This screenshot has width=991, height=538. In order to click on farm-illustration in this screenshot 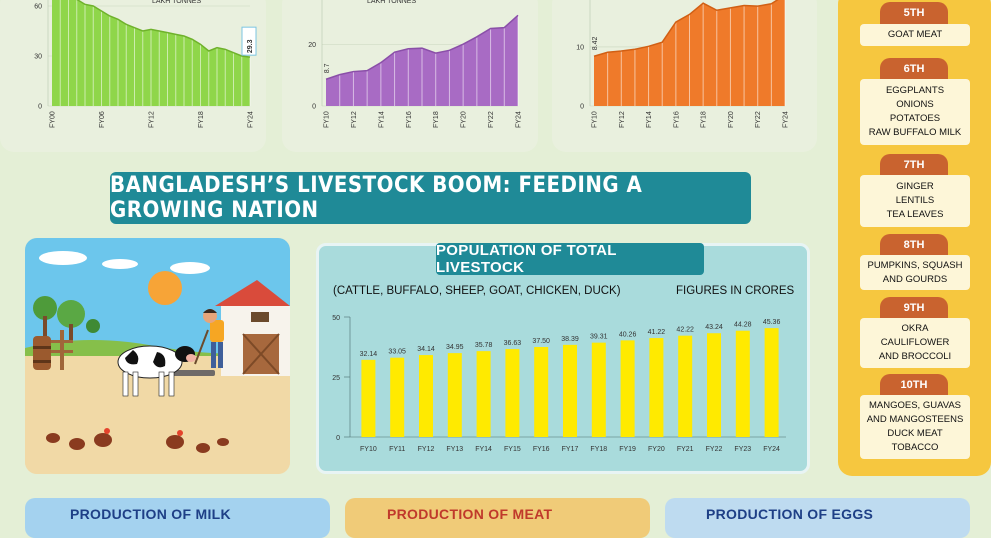, I will do `click(157, 356)`.